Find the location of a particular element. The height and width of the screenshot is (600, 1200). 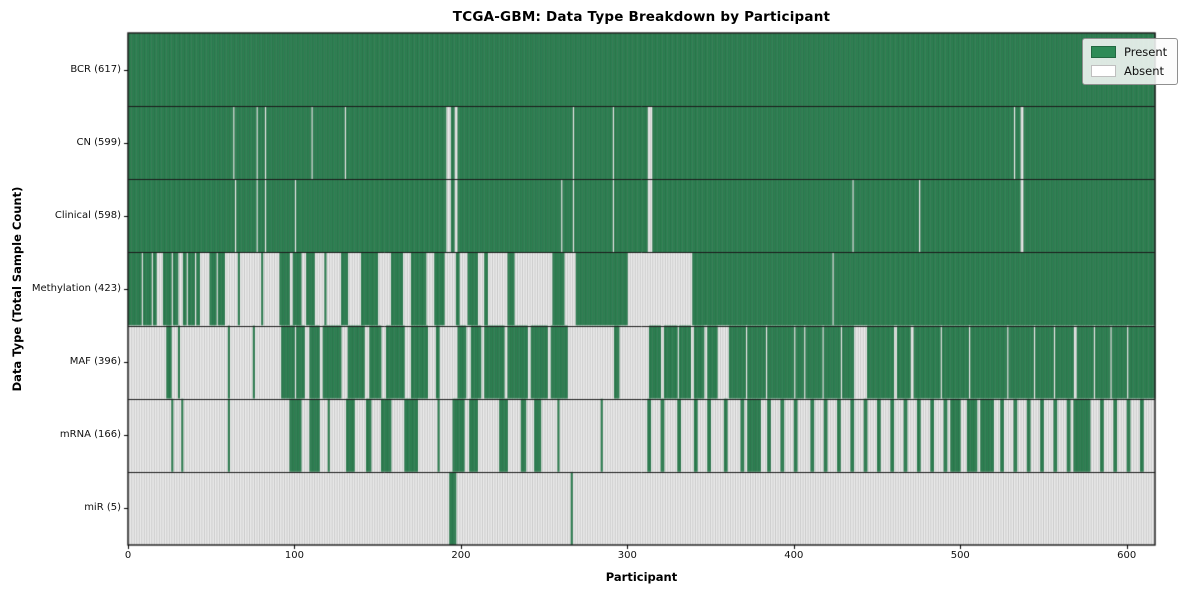

y-tick-label-MAF: MAF (396) is located at coordinates (95, 362).